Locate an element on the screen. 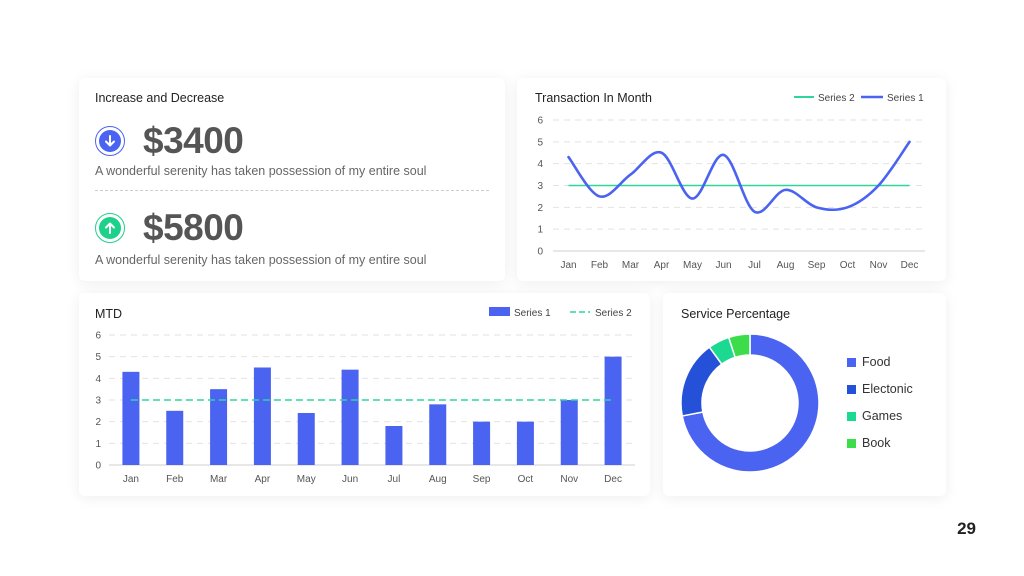 The width and height of the screenshot is (1024, 576). series-1-line is located at coordinates (739, 177).